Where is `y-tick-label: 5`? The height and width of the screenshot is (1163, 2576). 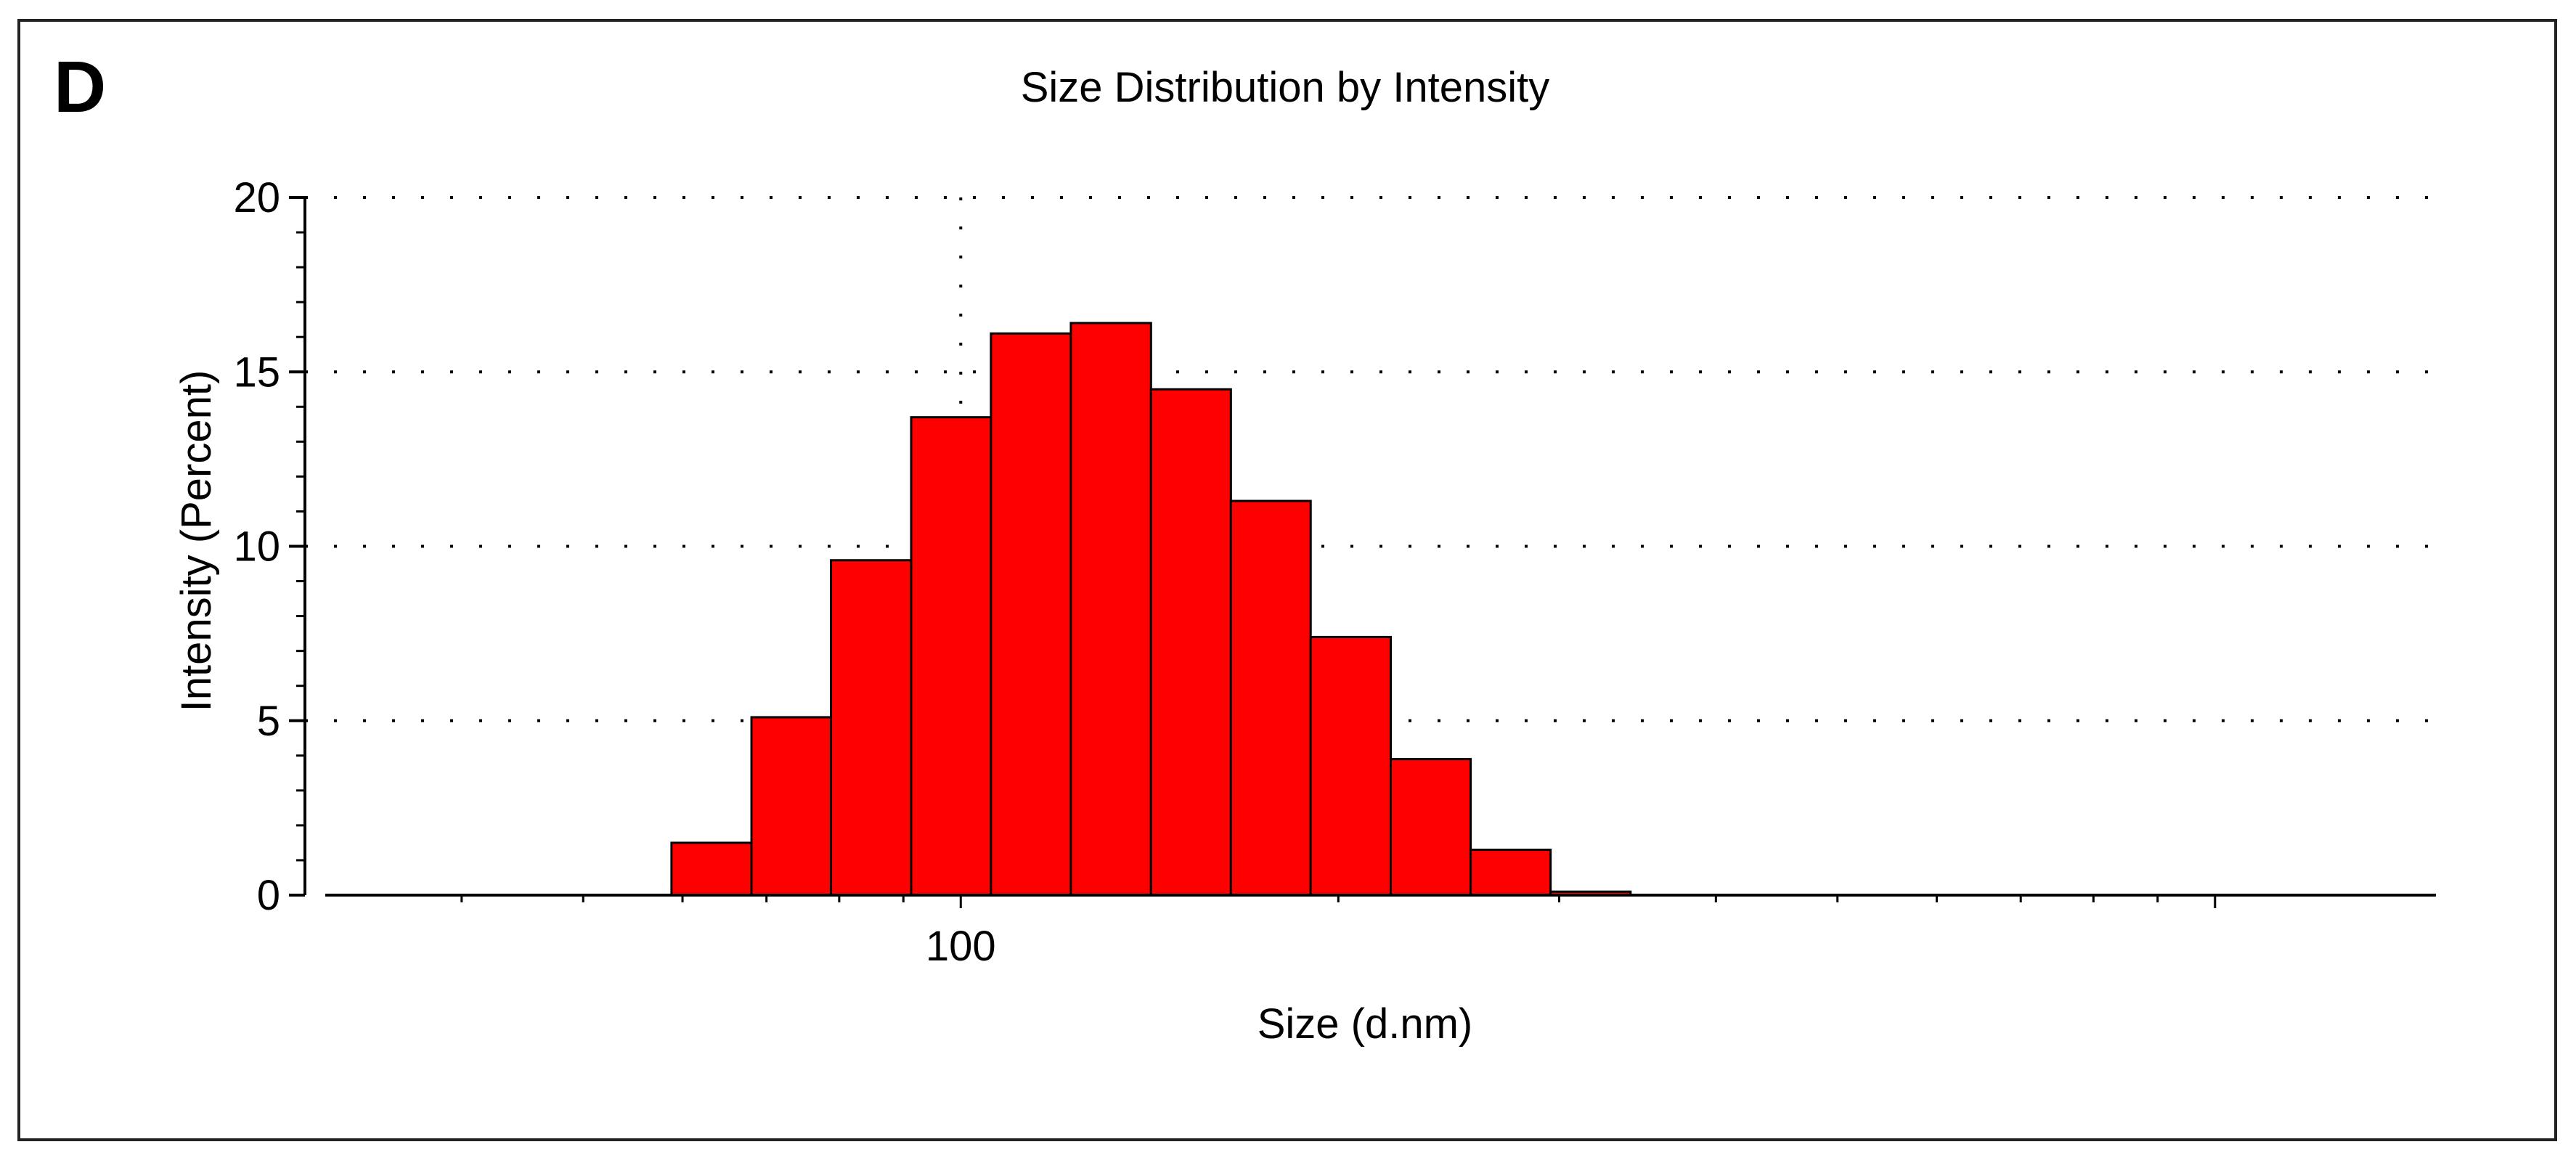 y-tick-label: 5 is located at coordinates (268, 721).